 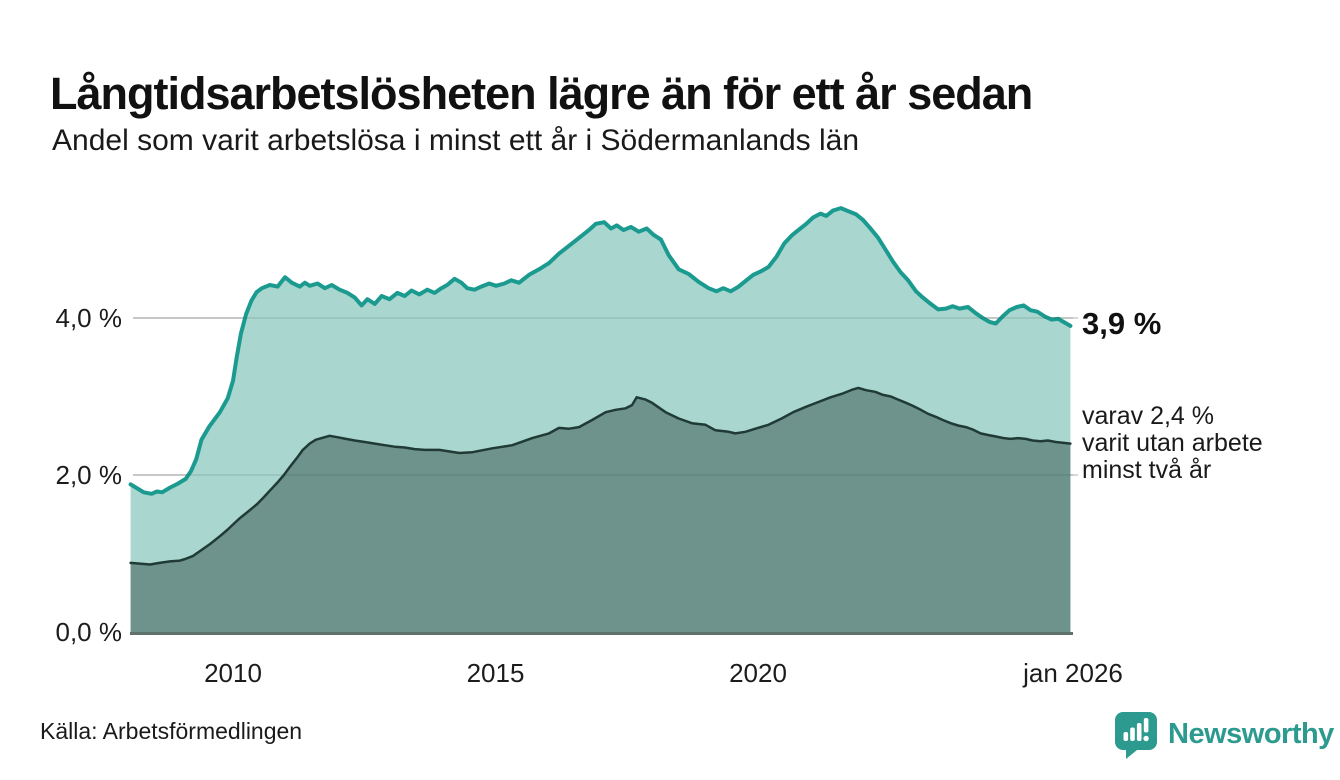 I want to click on end-note-line: varit utan arbete, so click(x=1172, y=442).